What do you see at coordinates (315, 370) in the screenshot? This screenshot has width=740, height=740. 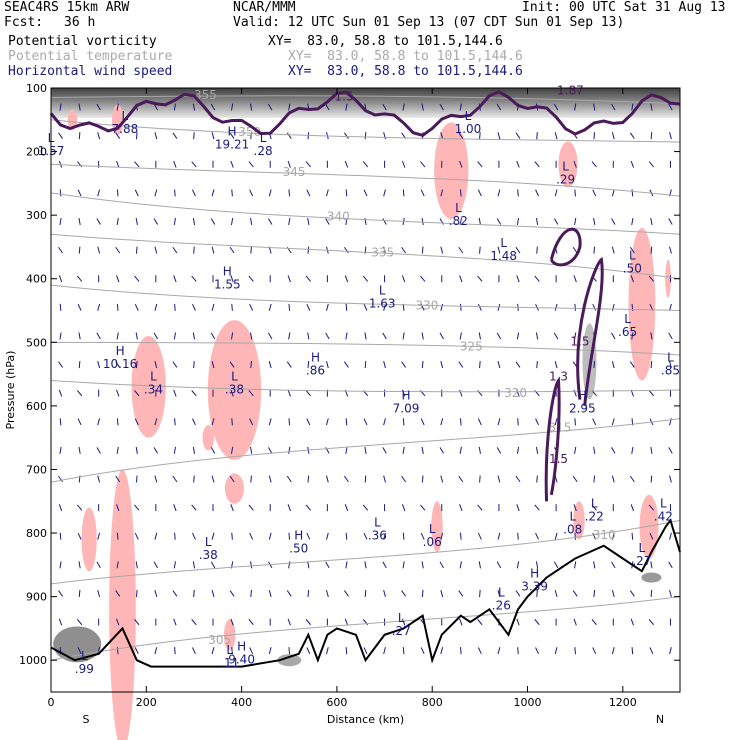 I see `high-value: .86` at bounding box center [315, 370].